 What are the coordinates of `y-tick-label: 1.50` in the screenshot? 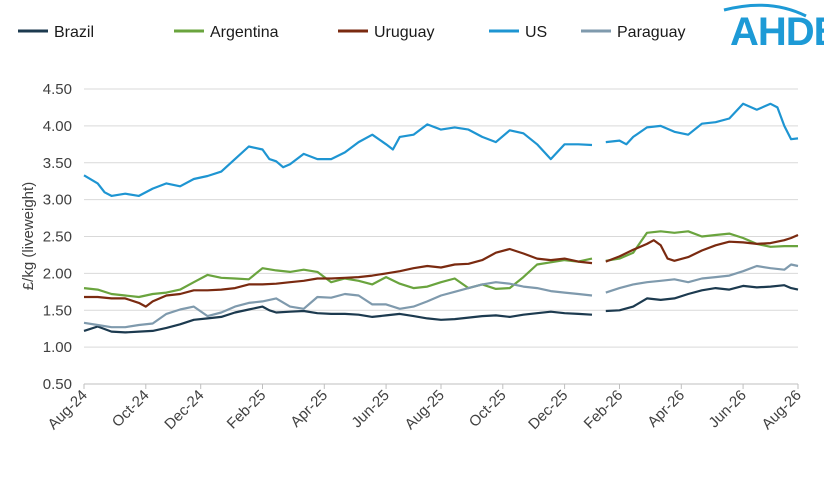 It's located at (57, 310).